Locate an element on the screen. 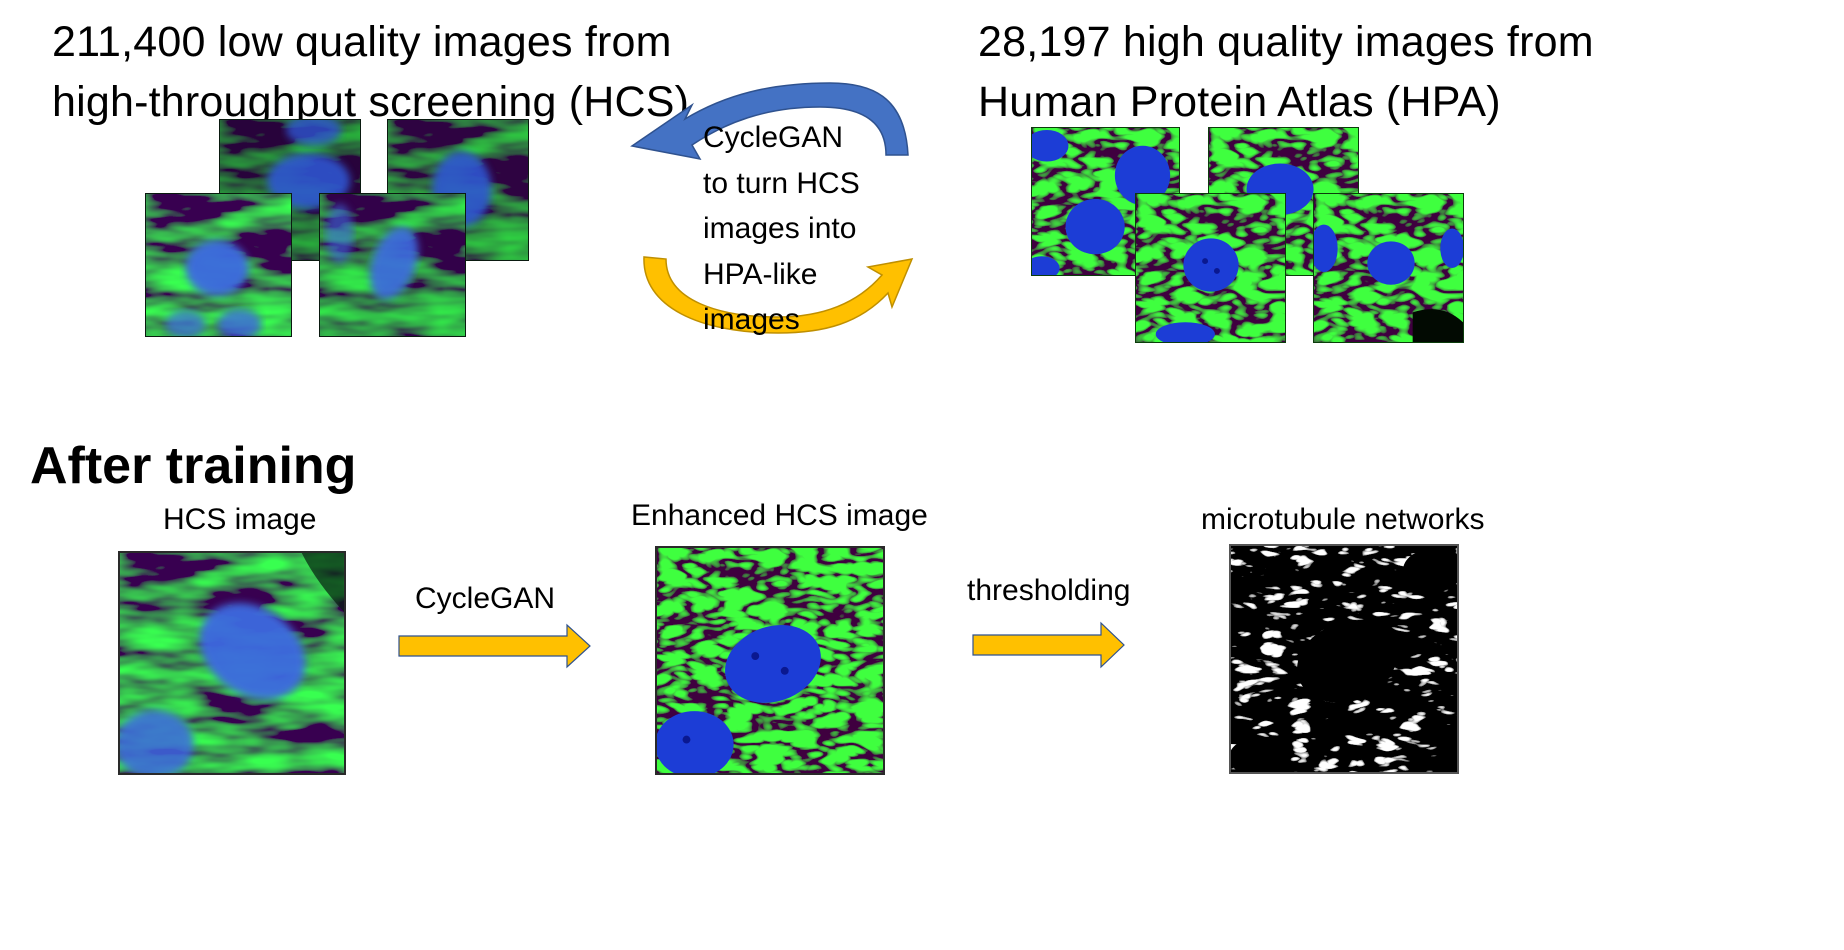 The width and height of the screenshot is (1844, 950). network-image-caption: microtubule networks is located at coordinates (1343, 519).